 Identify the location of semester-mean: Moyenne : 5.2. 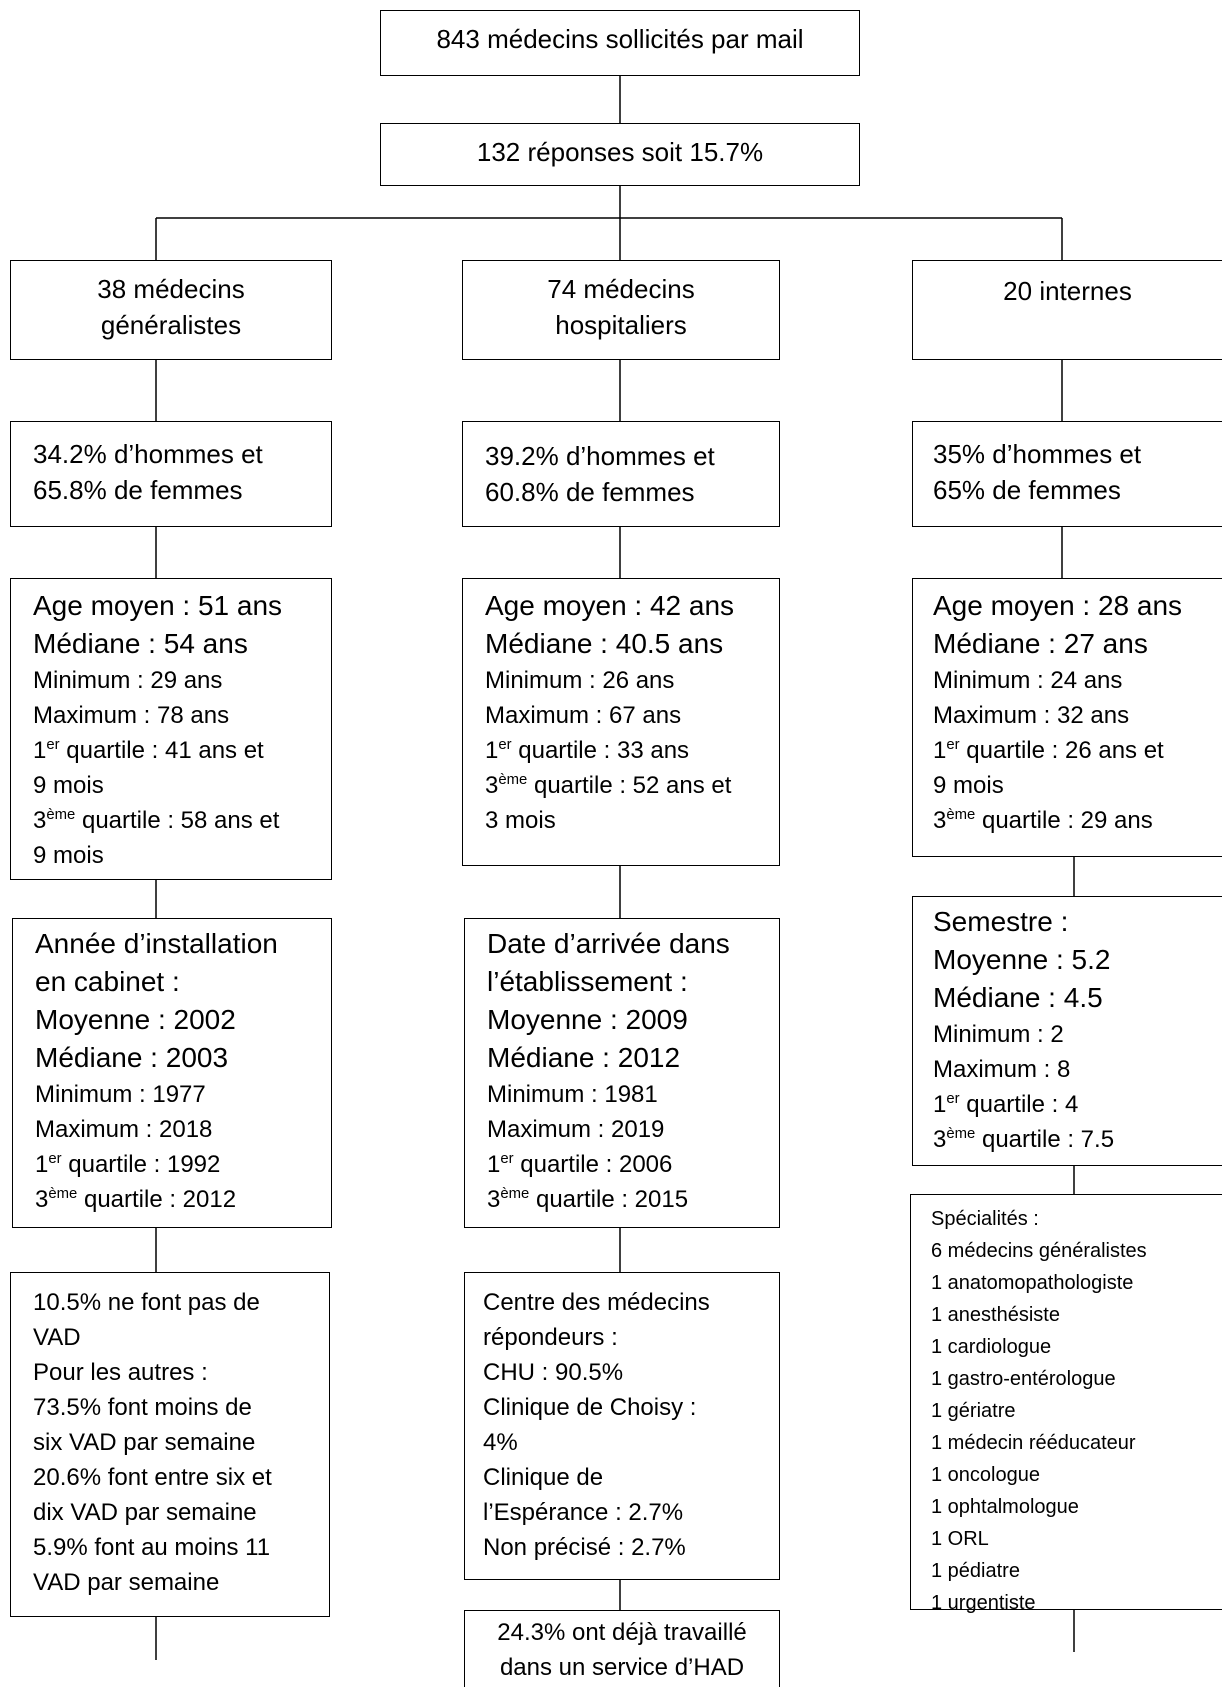
(1022, 959).